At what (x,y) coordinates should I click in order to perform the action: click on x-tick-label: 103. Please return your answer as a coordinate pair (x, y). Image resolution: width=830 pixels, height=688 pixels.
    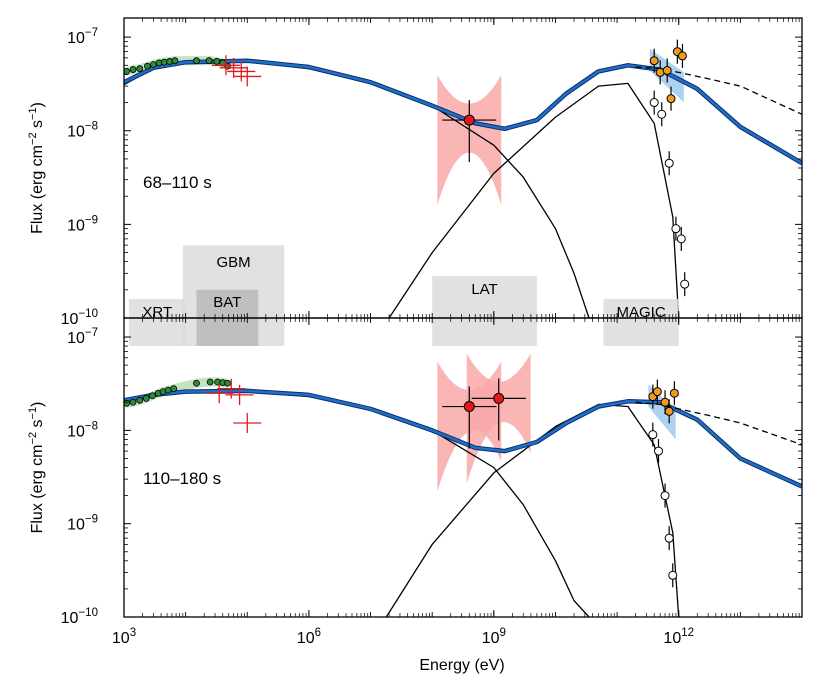
    Looking at the image, I should click on (124, 637).